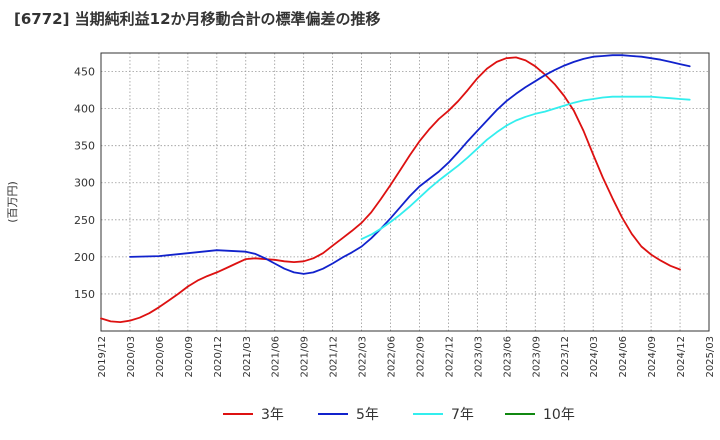  Describe the element at coordinates (478, 357) in the screenshot. I see `x-tick-label: 2023/03` at that location.